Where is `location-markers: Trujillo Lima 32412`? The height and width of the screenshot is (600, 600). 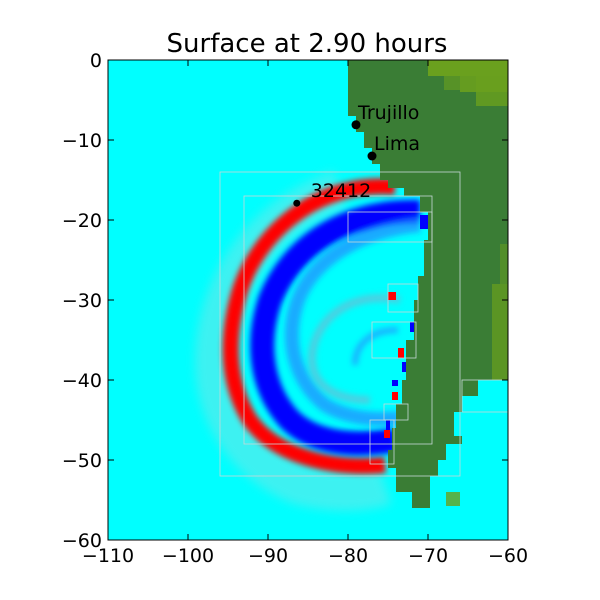 location-markers: Trujillo Lima 32412 is located at coordinates (356, 154).